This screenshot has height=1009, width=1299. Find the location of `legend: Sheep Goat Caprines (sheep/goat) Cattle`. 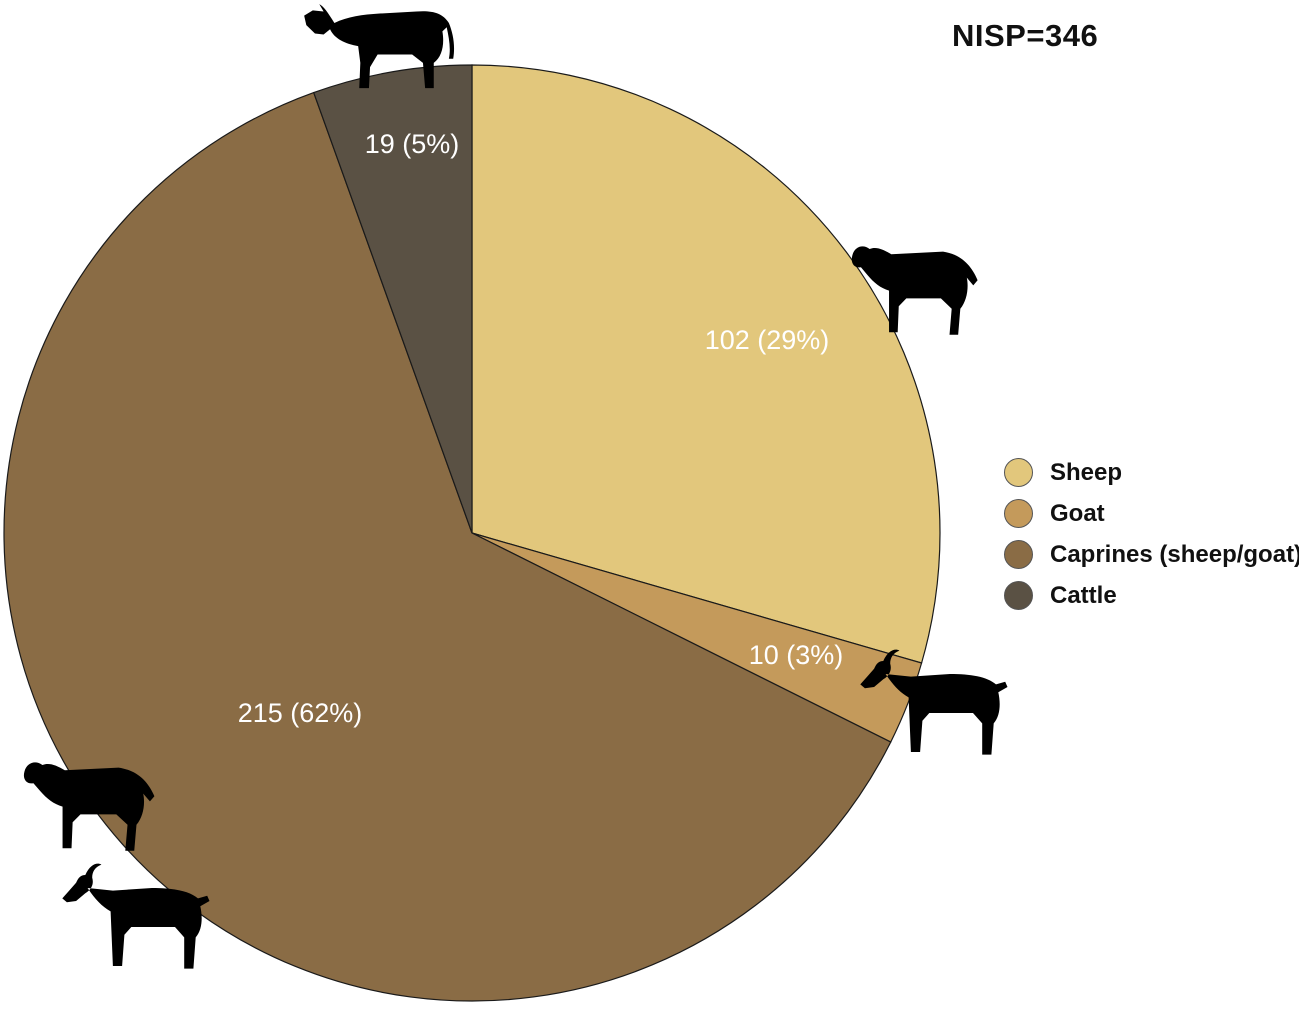

legend: Sheep Goat Caprines (sheep/goat) Cattle is located at coordinates (1151, 534).